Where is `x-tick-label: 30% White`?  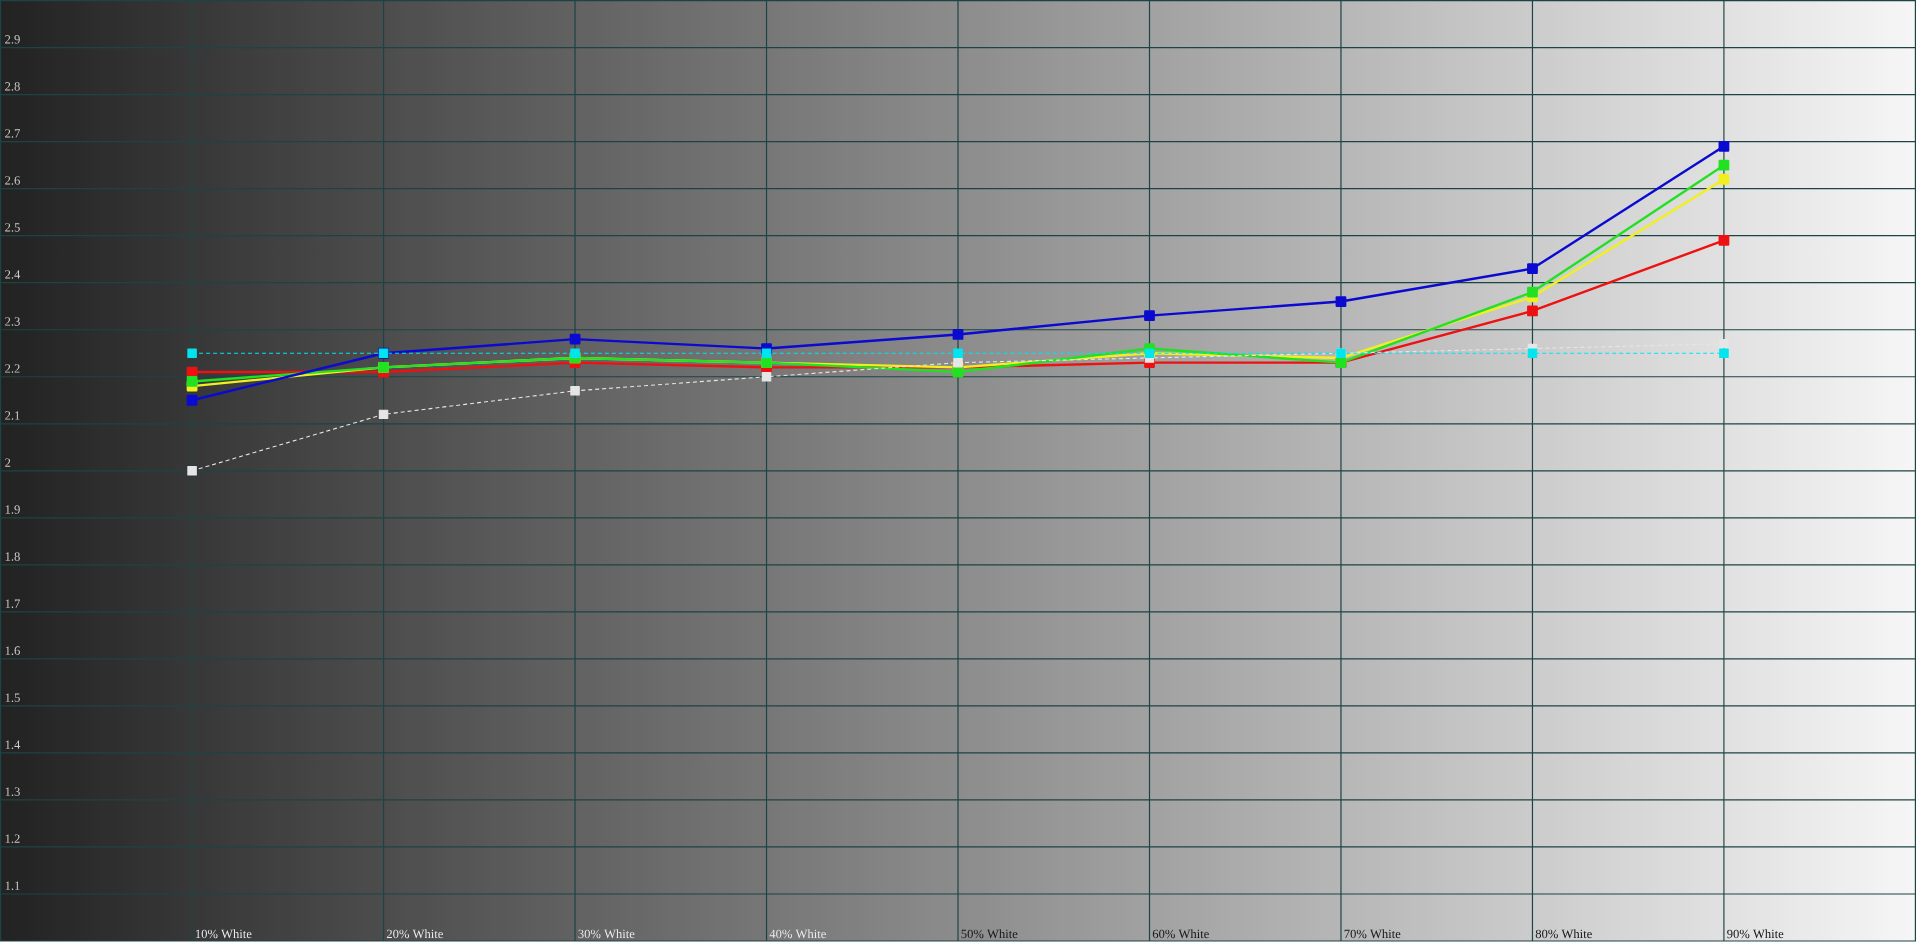
x-tick-label: 30% White is located at coordinates (606, 934).